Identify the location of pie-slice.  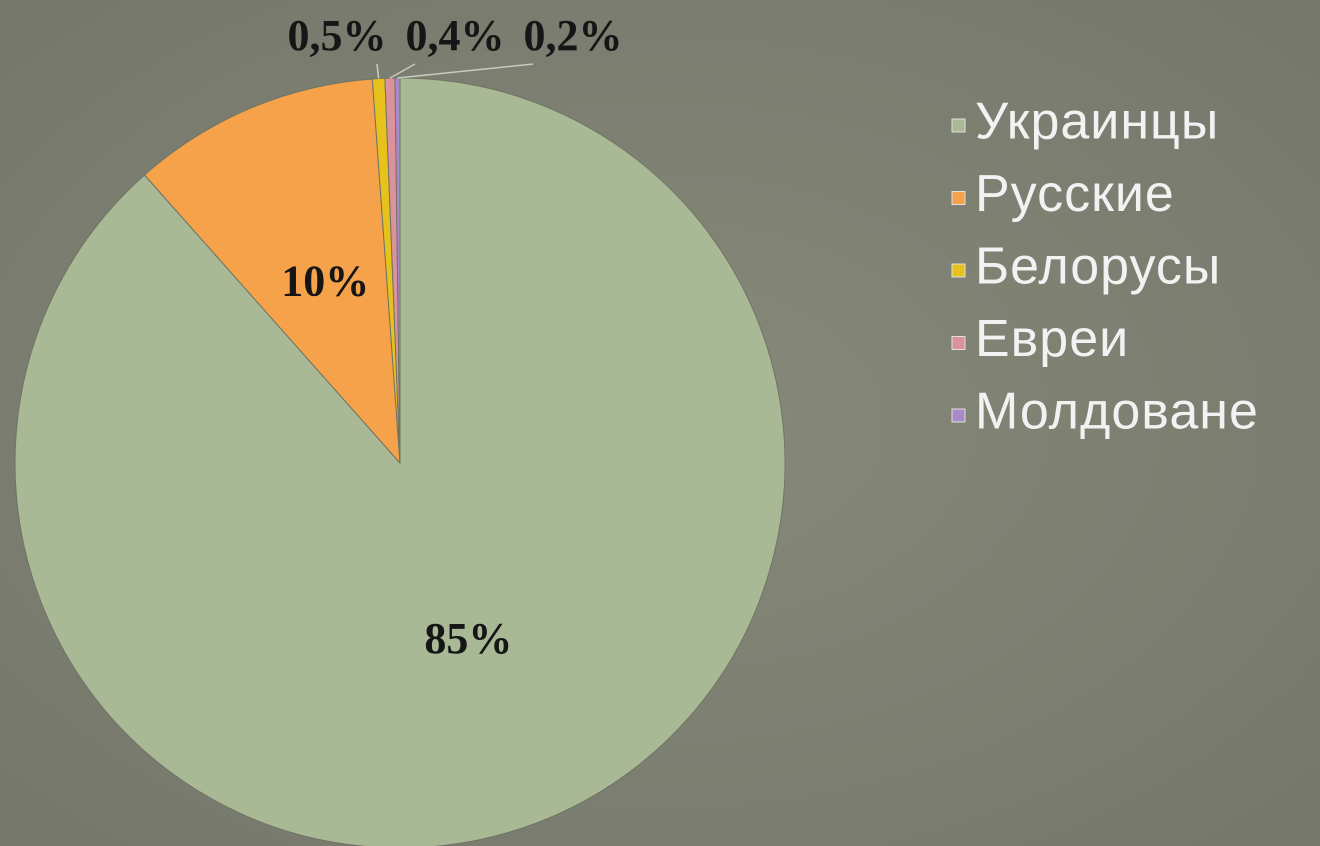
(272, 271).